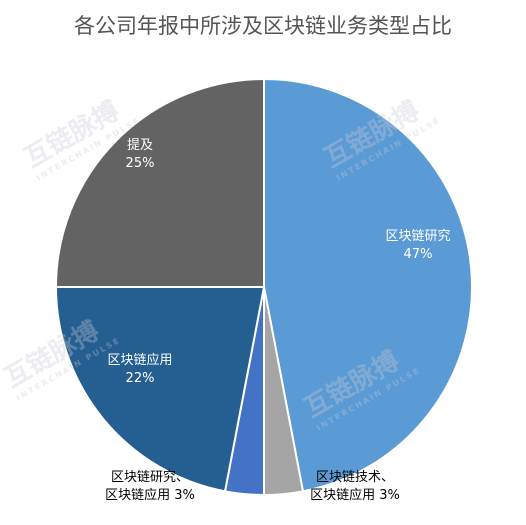 This screenshot has width=526, height=525. What do you see at coordinates (140, 155) in the screenshot?
I see `slice-label: 提及 25%` at bounding box center [140, 155].